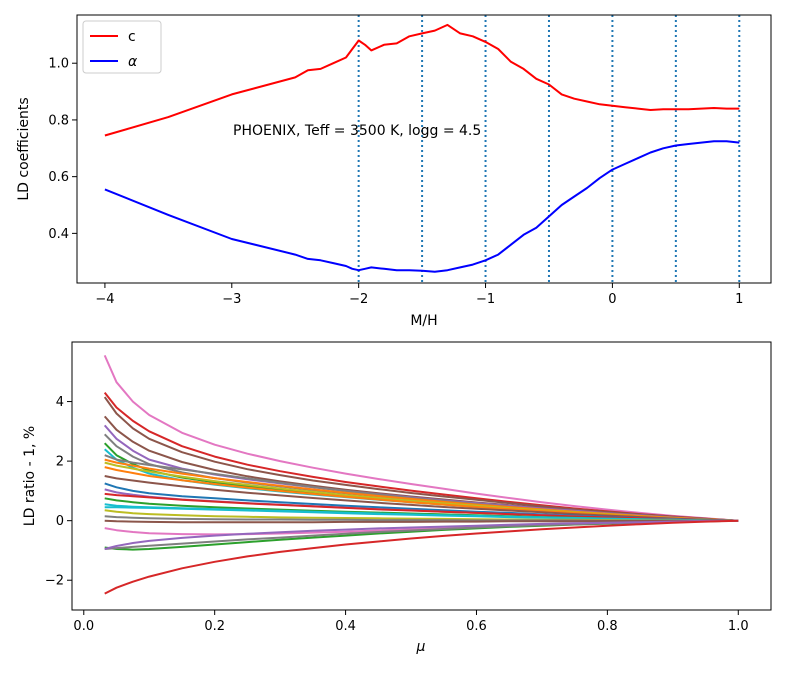 The width and height of the screenshot is (789, 676). What do you see at coordinates (345, 626) in the screenshot?
I see `x-tick-label: 0.4` at bounding box center [345, 626].